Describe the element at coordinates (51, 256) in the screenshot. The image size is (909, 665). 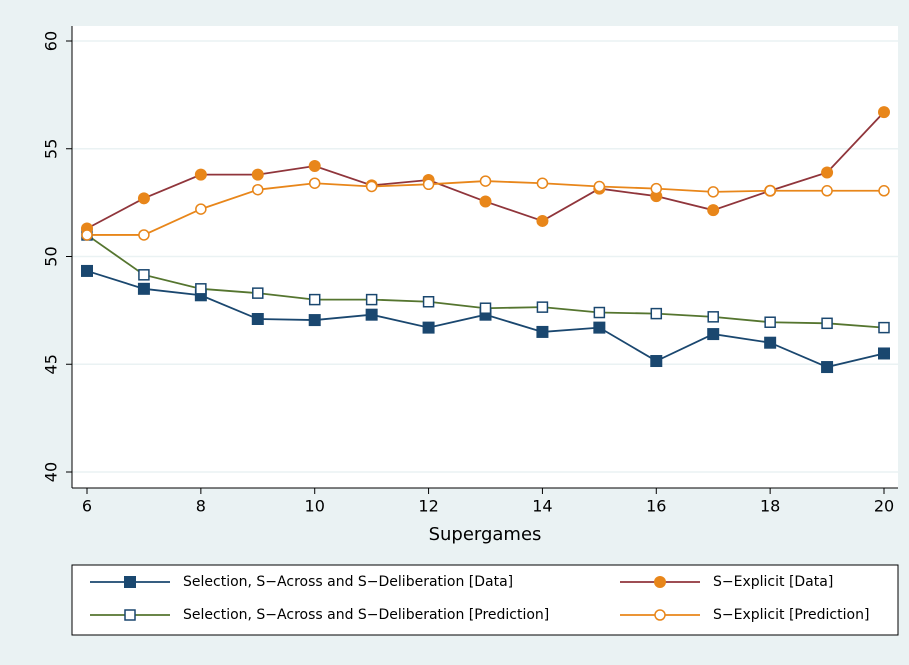
I see `y-tick-label: 50` at that location.